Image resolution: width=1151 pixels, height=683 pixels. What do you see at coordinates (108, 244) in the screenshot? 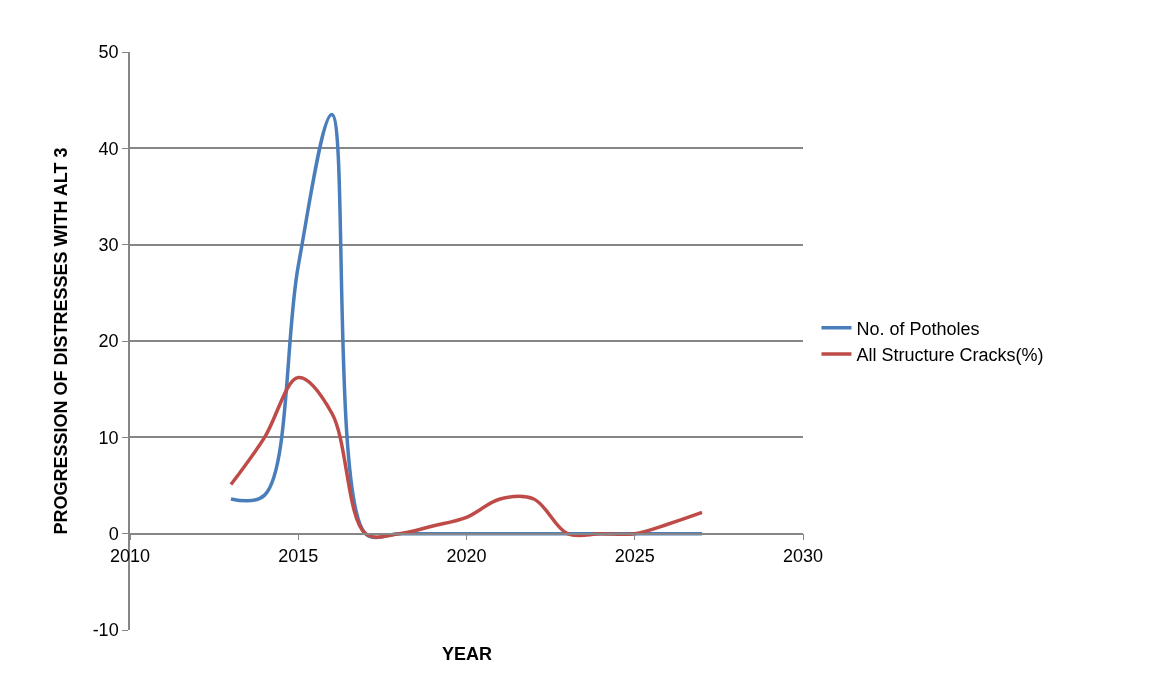
I see `y-tick-label: 30` at bounding box center [108, 244].